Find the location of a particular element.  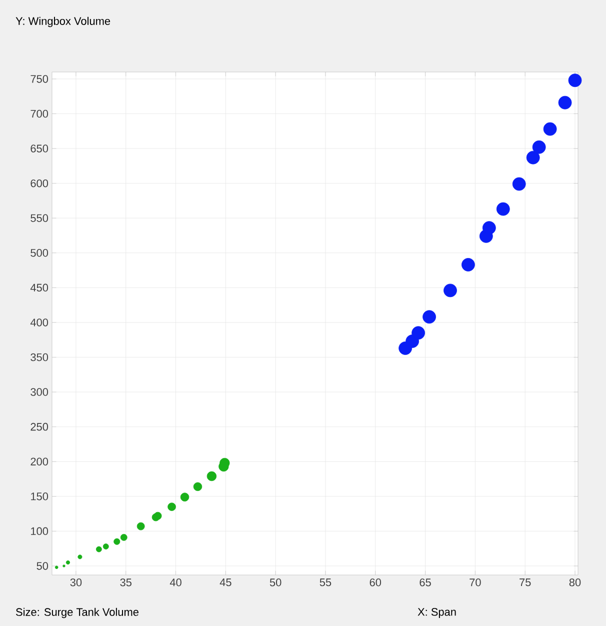

y-tick-label: 50 is located at coordinates (42, 566).